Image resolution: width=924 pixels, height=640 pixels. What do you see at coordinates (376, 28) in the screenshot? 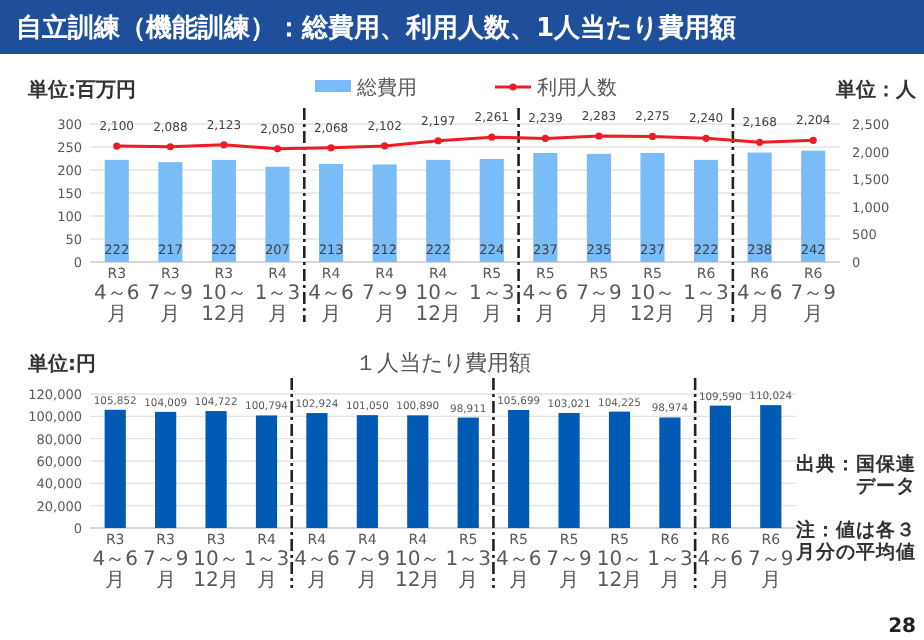
I see `chart-title: 自立訓練（機能訓練）：総費用、利用人数、1人当たり費用額` at bounding box center [376, 28].